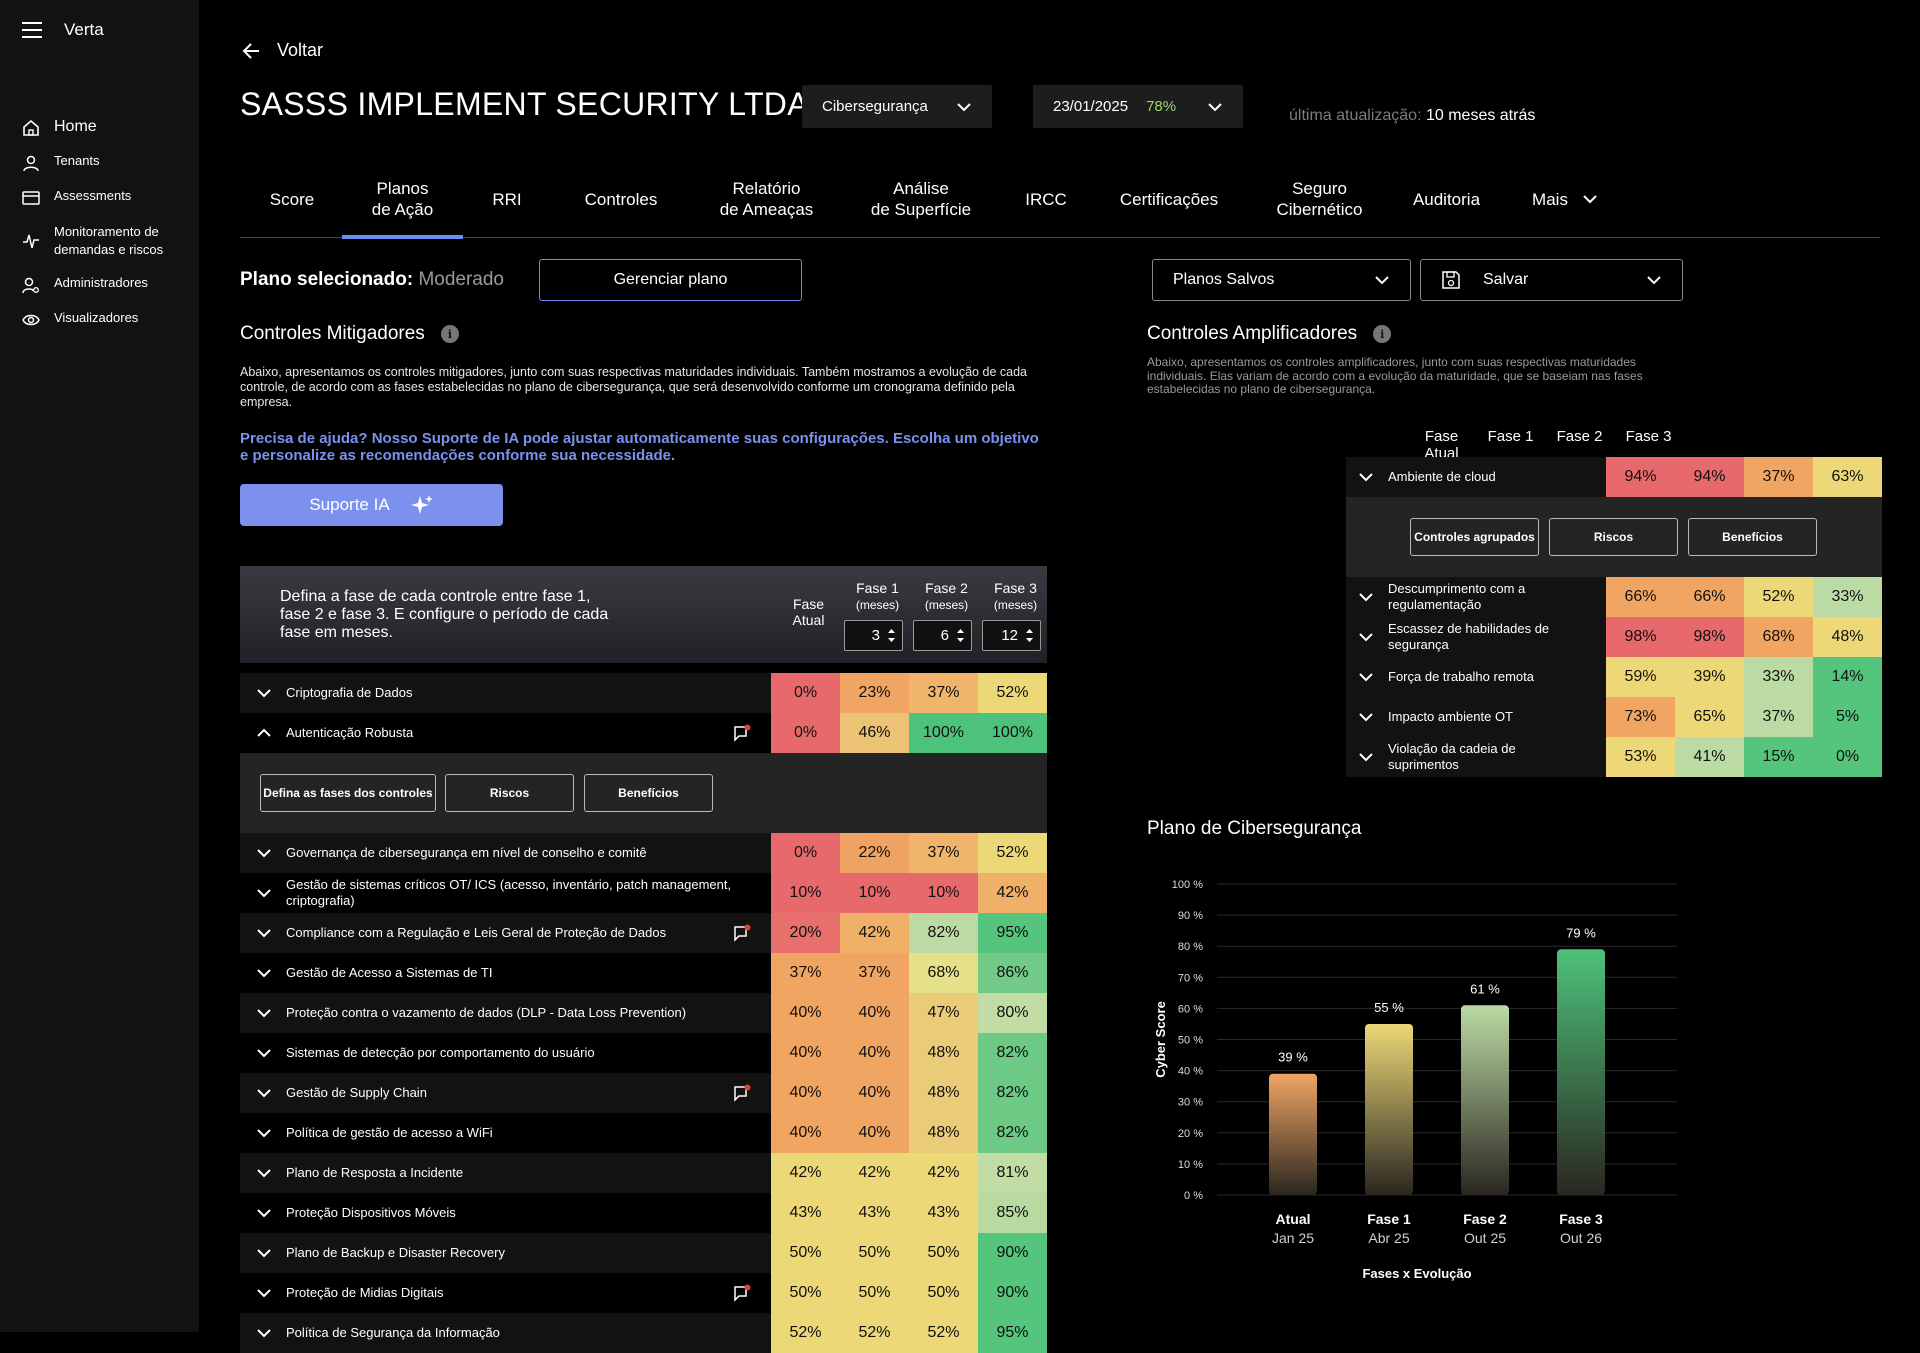  I want to click on maturity-cell: 5%, so click(1847, 717).